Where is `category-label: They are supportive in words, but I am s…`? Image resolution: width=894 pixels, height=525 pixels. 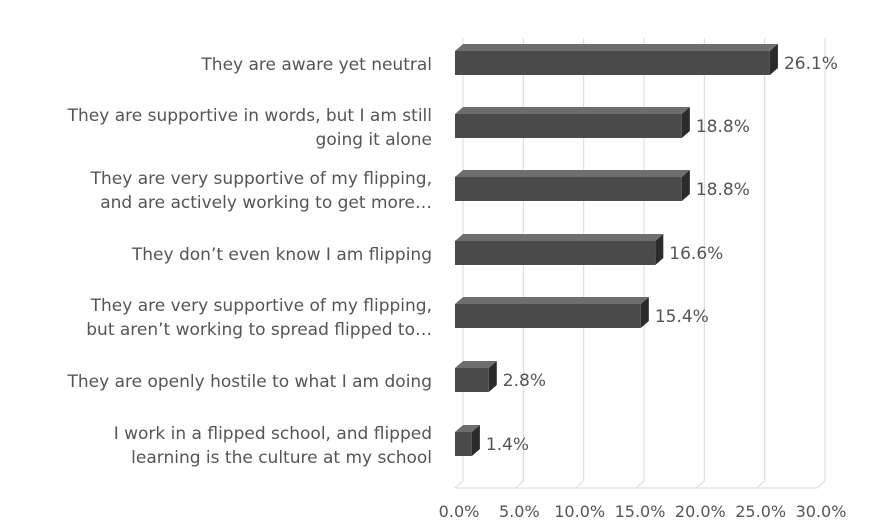
category-label: They are supportive in words, but I am s… is located at coordinates (216, 128).